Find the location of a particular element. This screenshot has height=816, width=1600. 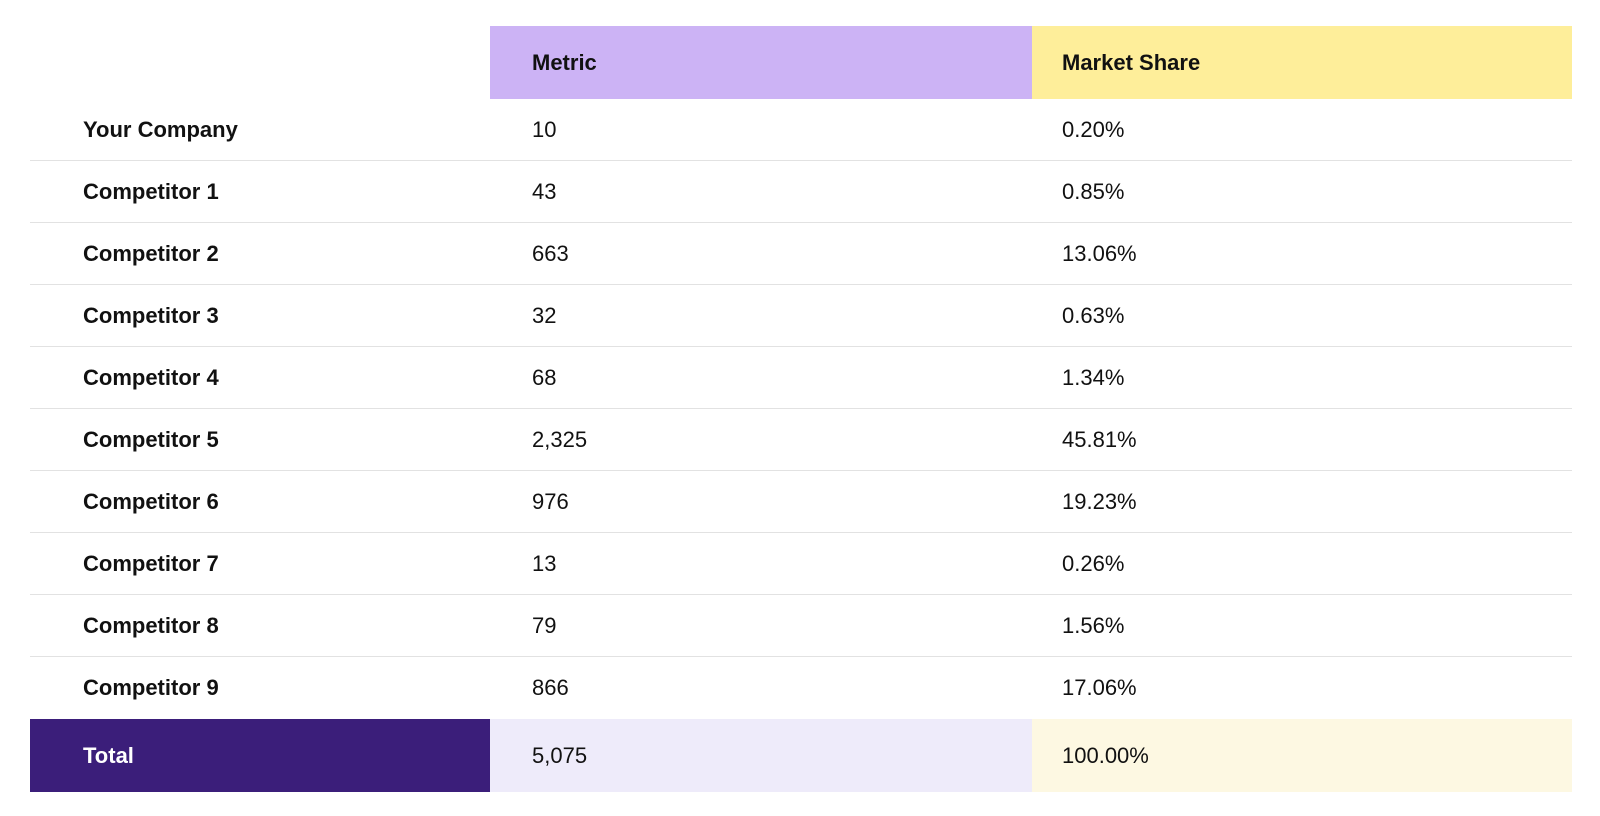

row-company-label-cell: Competitor 5 is located at coordinates (260, 439).